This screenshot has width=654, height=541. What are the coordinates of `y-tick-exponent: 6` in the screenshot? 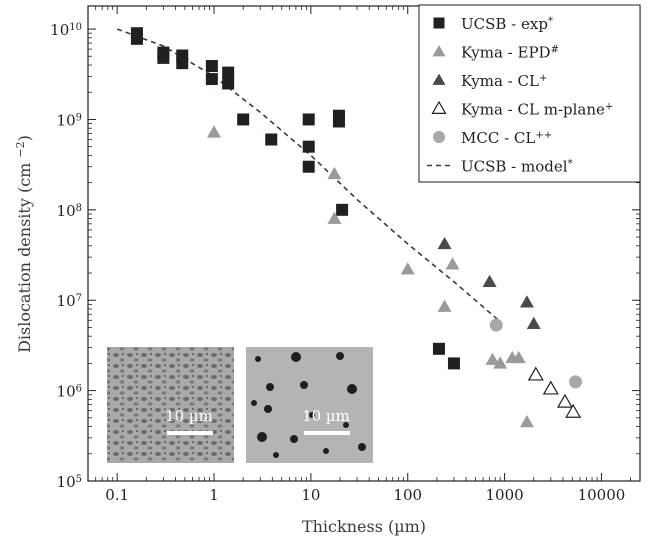 It's located at (79, 388).